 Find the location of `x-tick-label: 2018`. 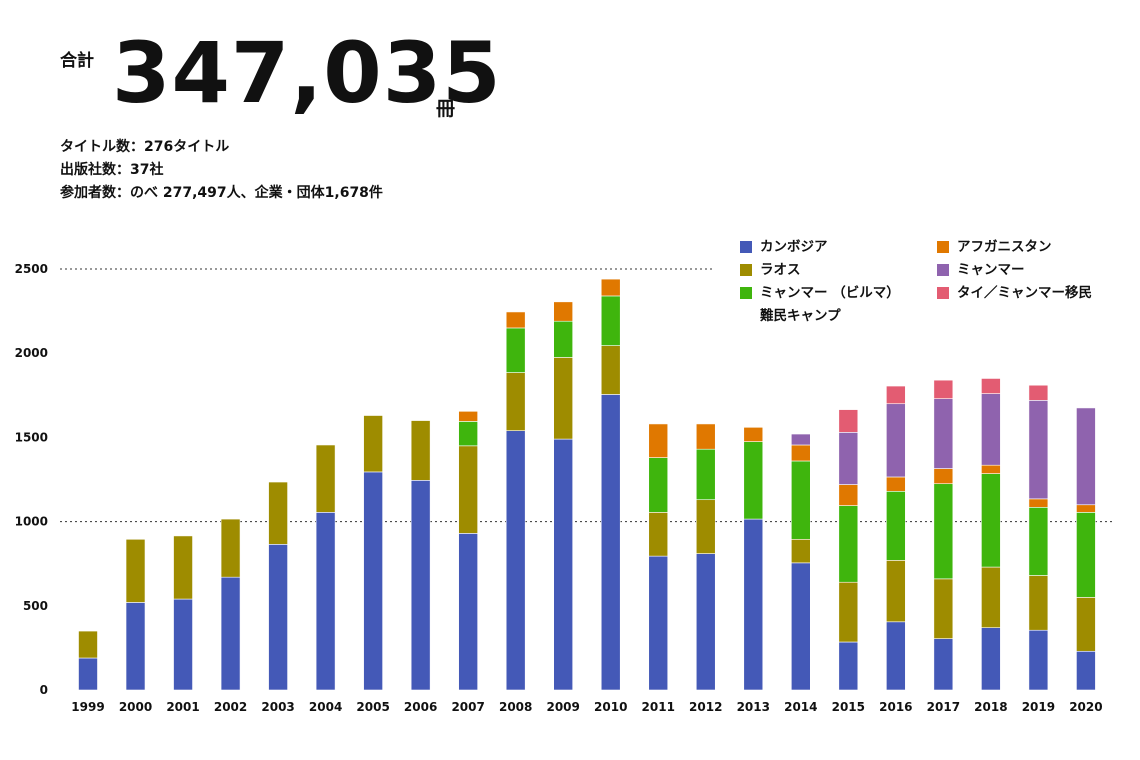

x-tick-label: 2018 is located at coordinates (990, 707).